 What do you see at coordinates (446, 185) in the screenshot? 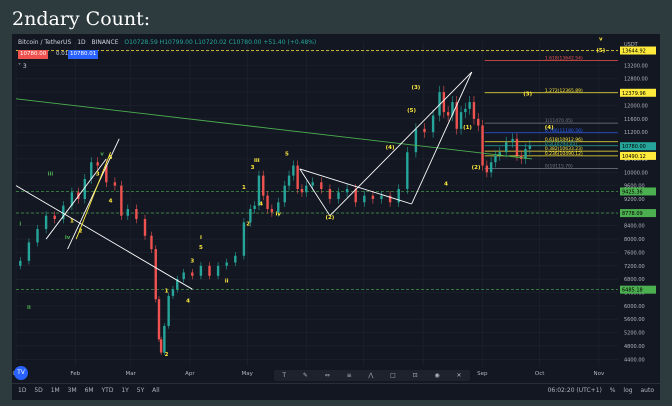
I see `wave-label-34: 4` at bounding box center [446, 185].